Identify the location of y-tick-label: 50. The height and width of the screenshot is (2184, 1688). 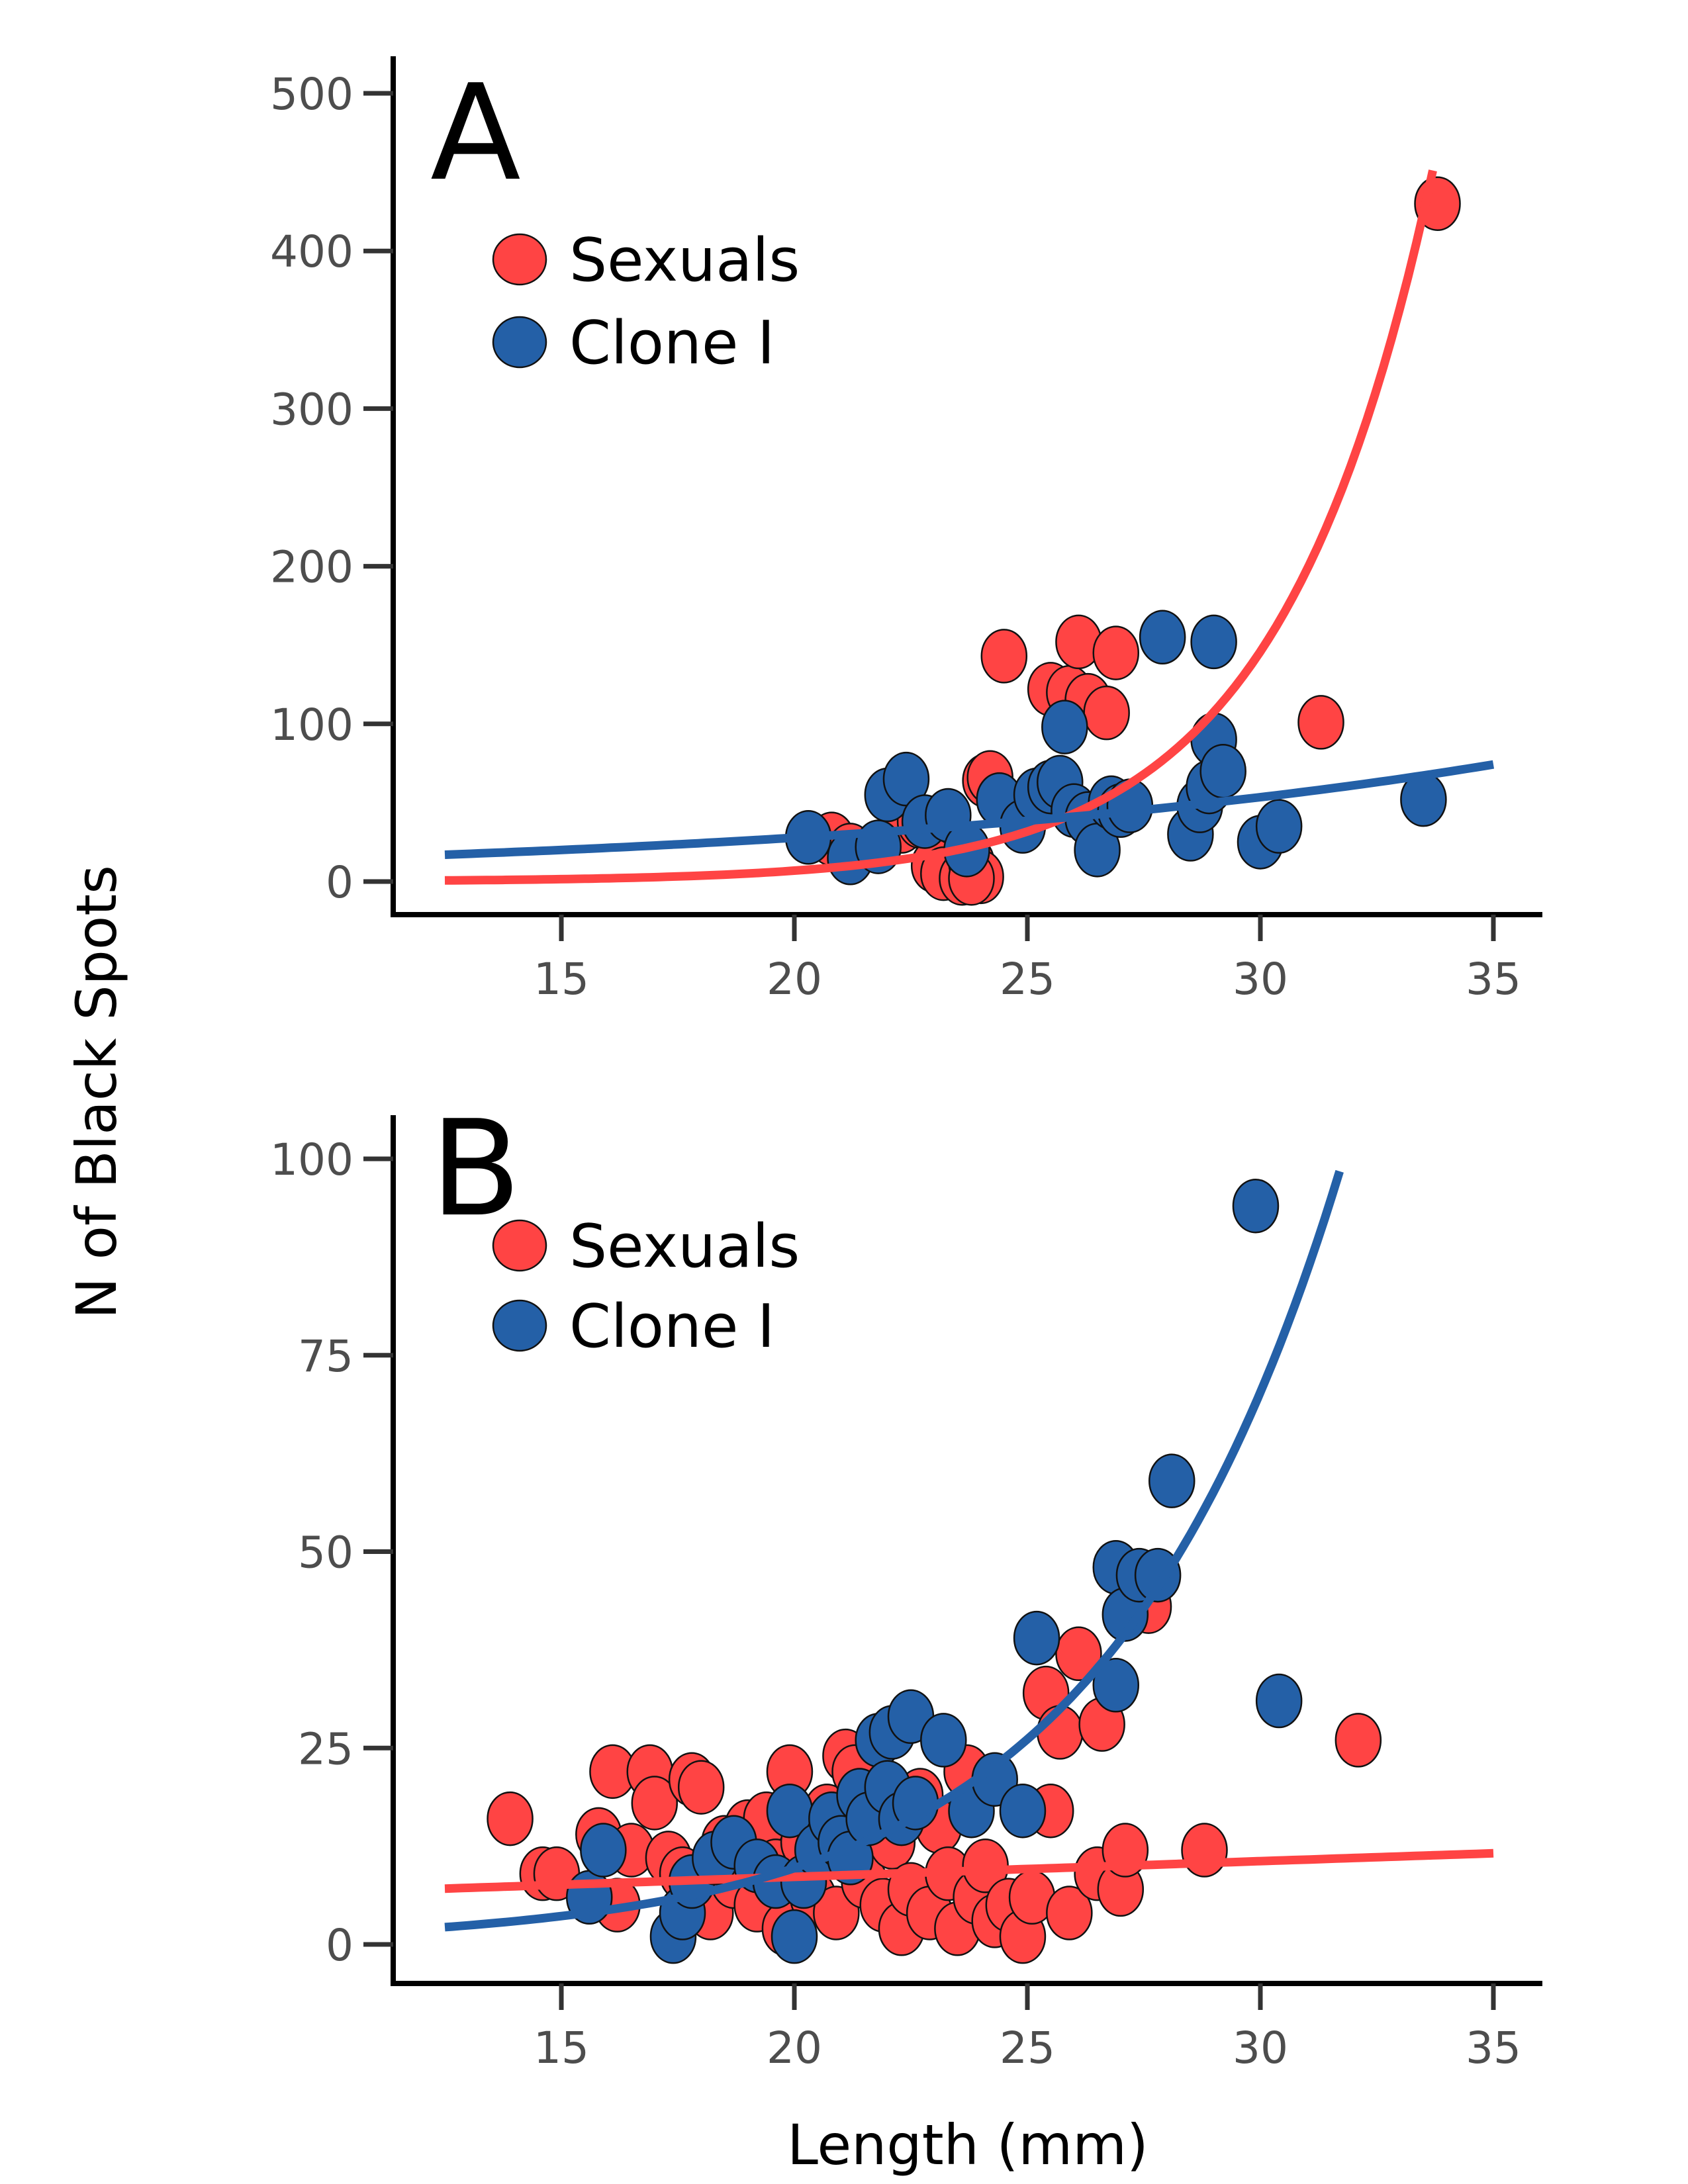
(325, 1553).